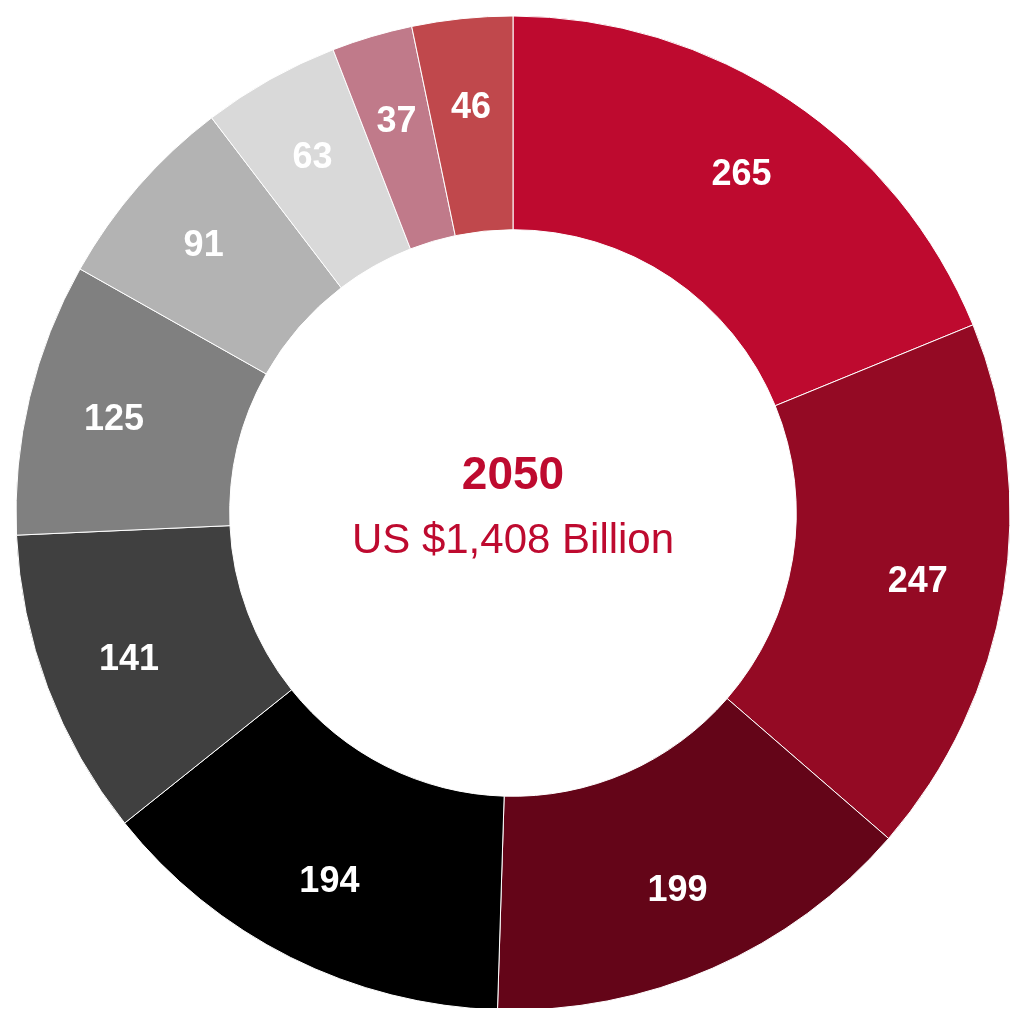 This screenshot has height=1016, width=1024. I want to click on data-label: 91, so click(203, 244).